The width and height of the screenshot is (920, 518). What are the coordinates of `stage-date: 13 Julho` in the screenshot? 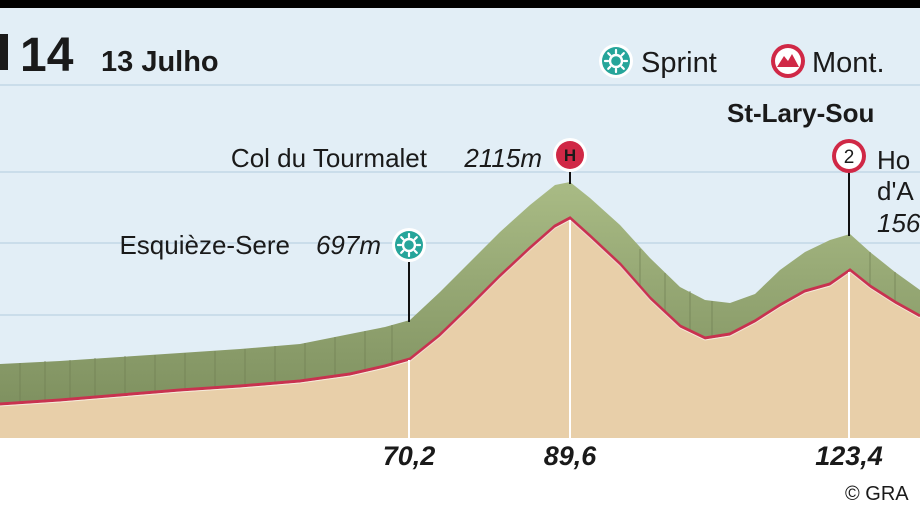 It's located at (160, 62).